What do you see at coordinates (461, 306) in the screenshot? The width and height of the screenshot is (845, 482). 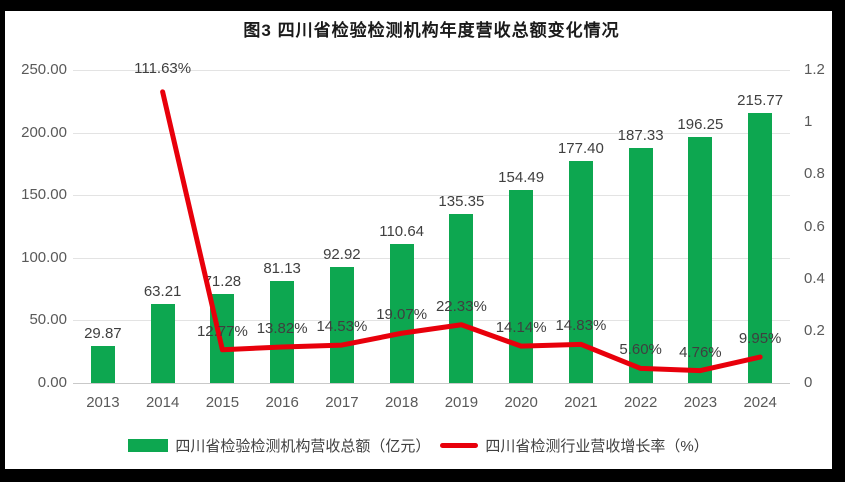 I see `growth-rate-label: 22.33%` at bounding box center [461, 306].